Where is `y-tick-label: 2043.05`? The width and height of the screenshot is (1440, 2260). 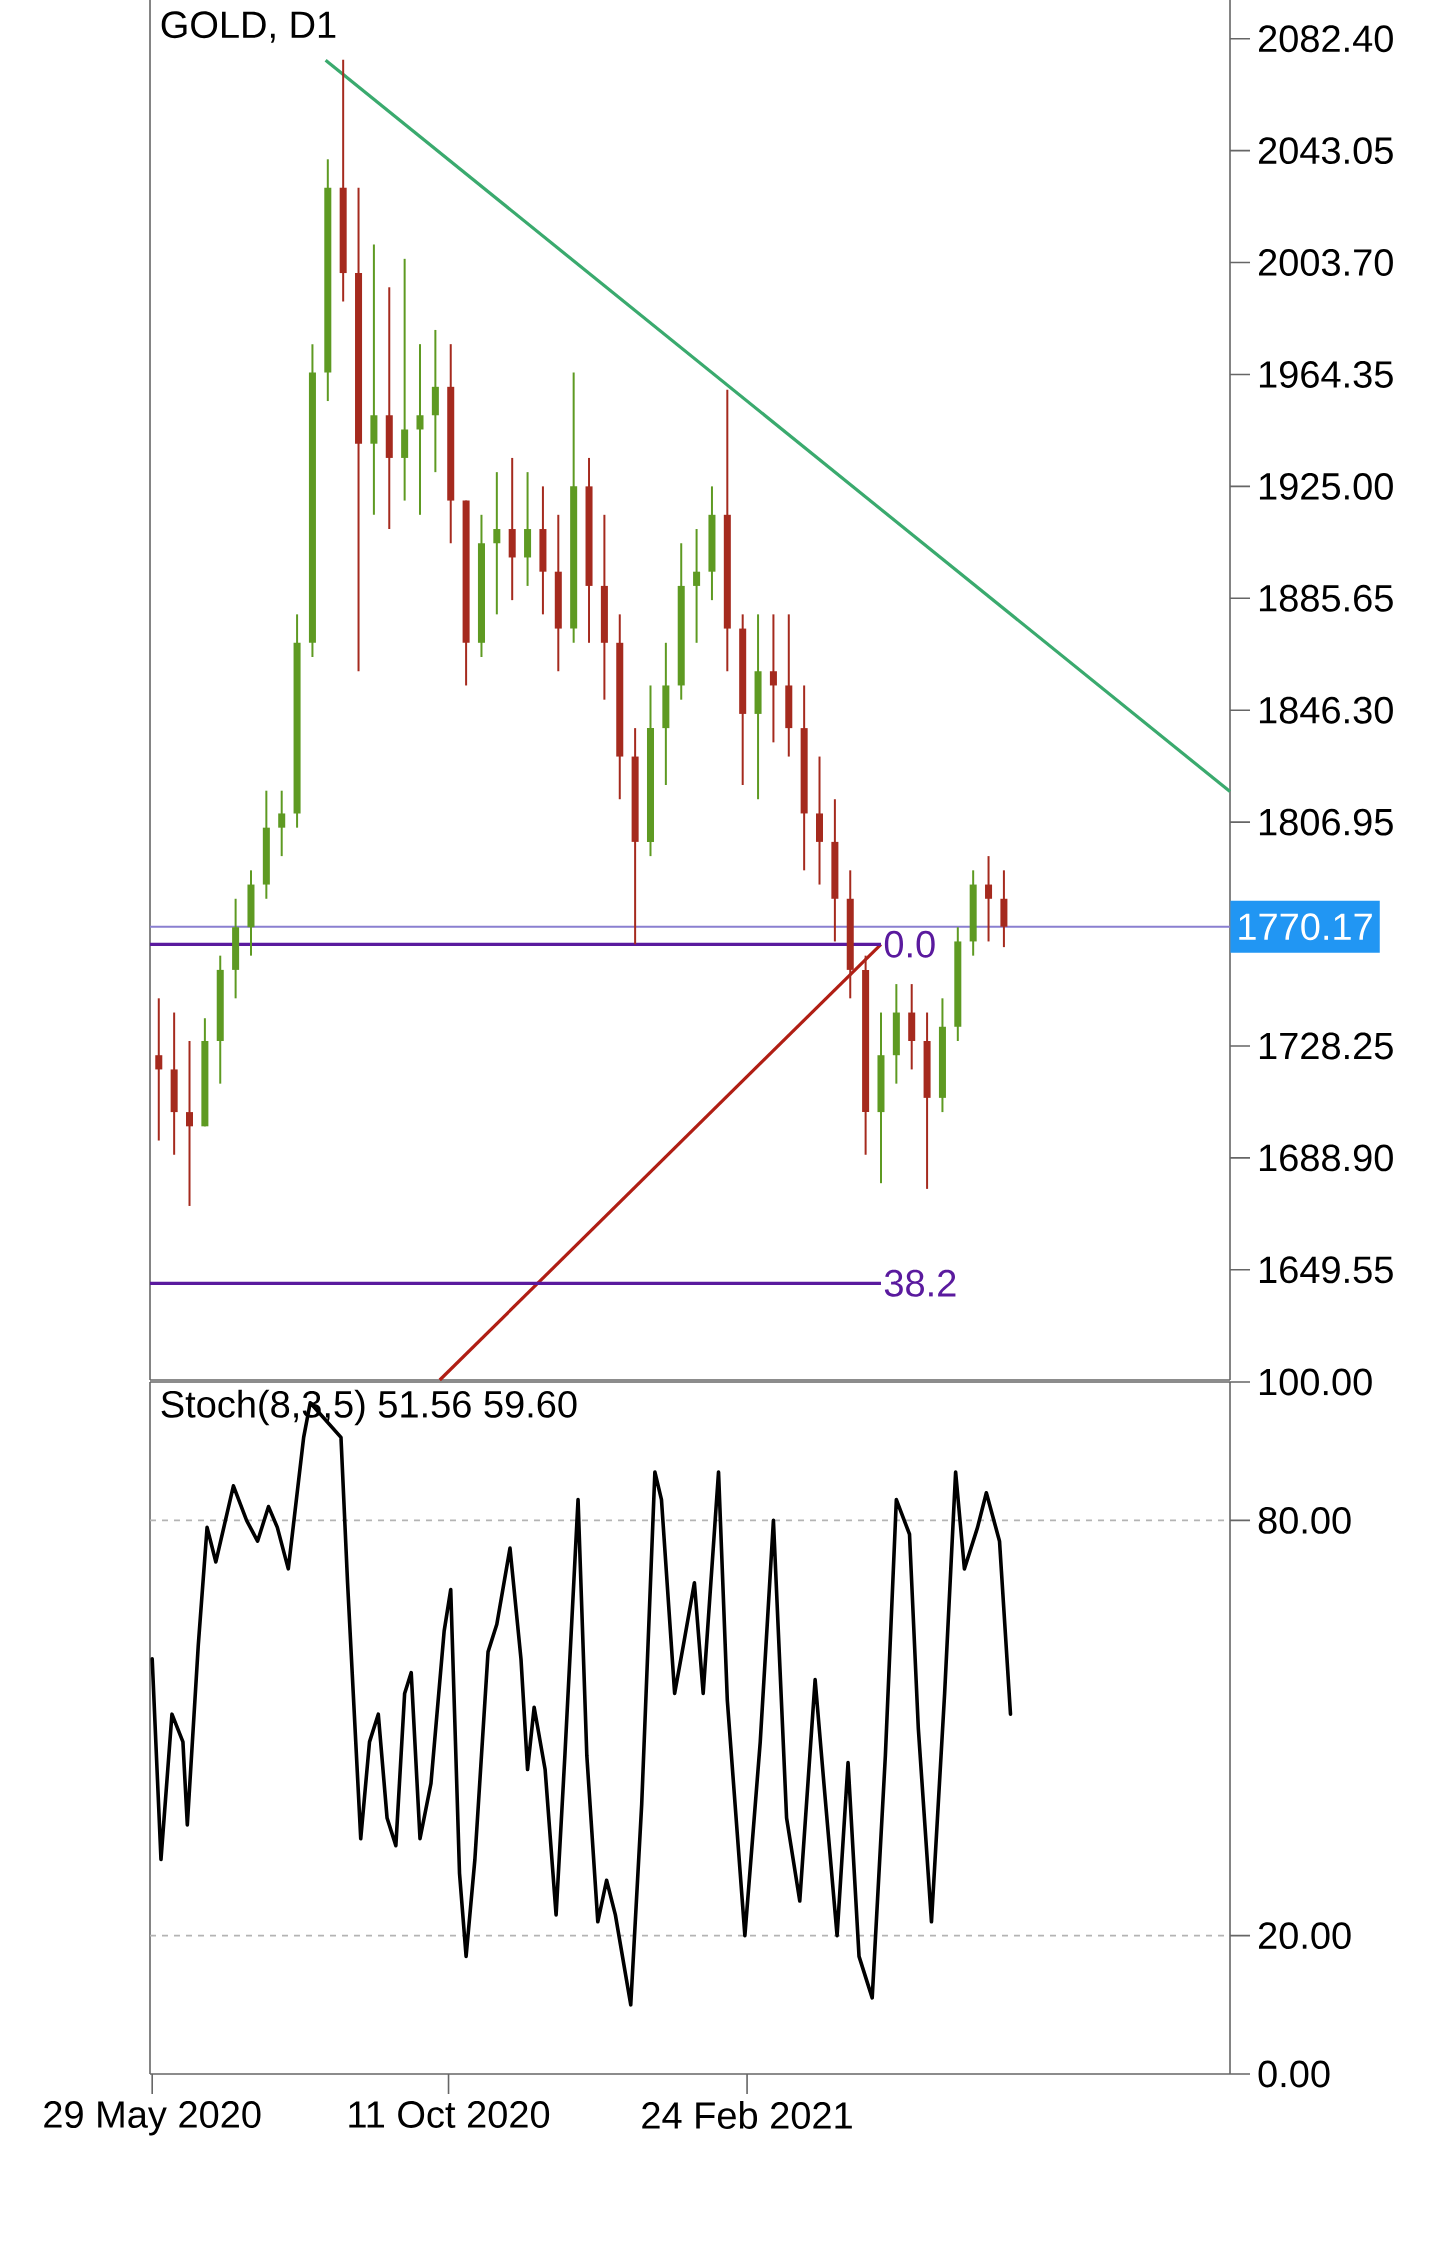
y-tick-label: 2043.05 is located at coordinates (1325, 151).